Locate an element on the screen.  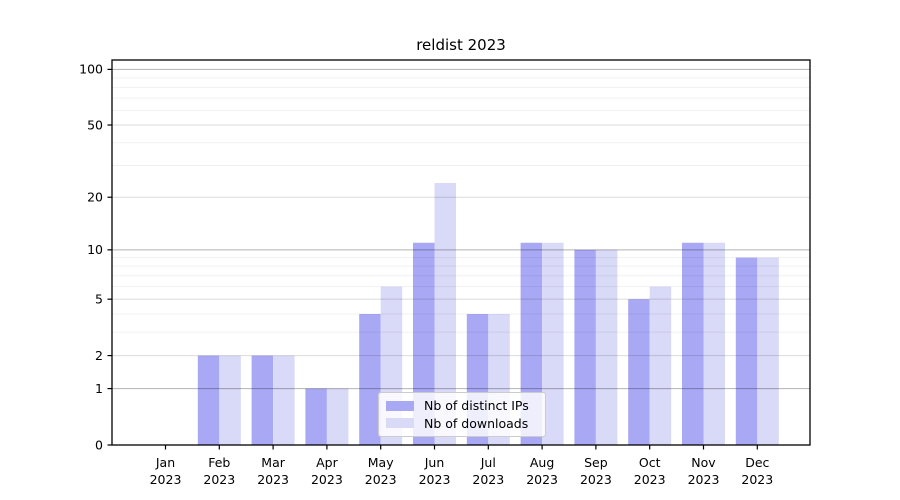
bar-dec-downloads is located at coordinates (768, 351).